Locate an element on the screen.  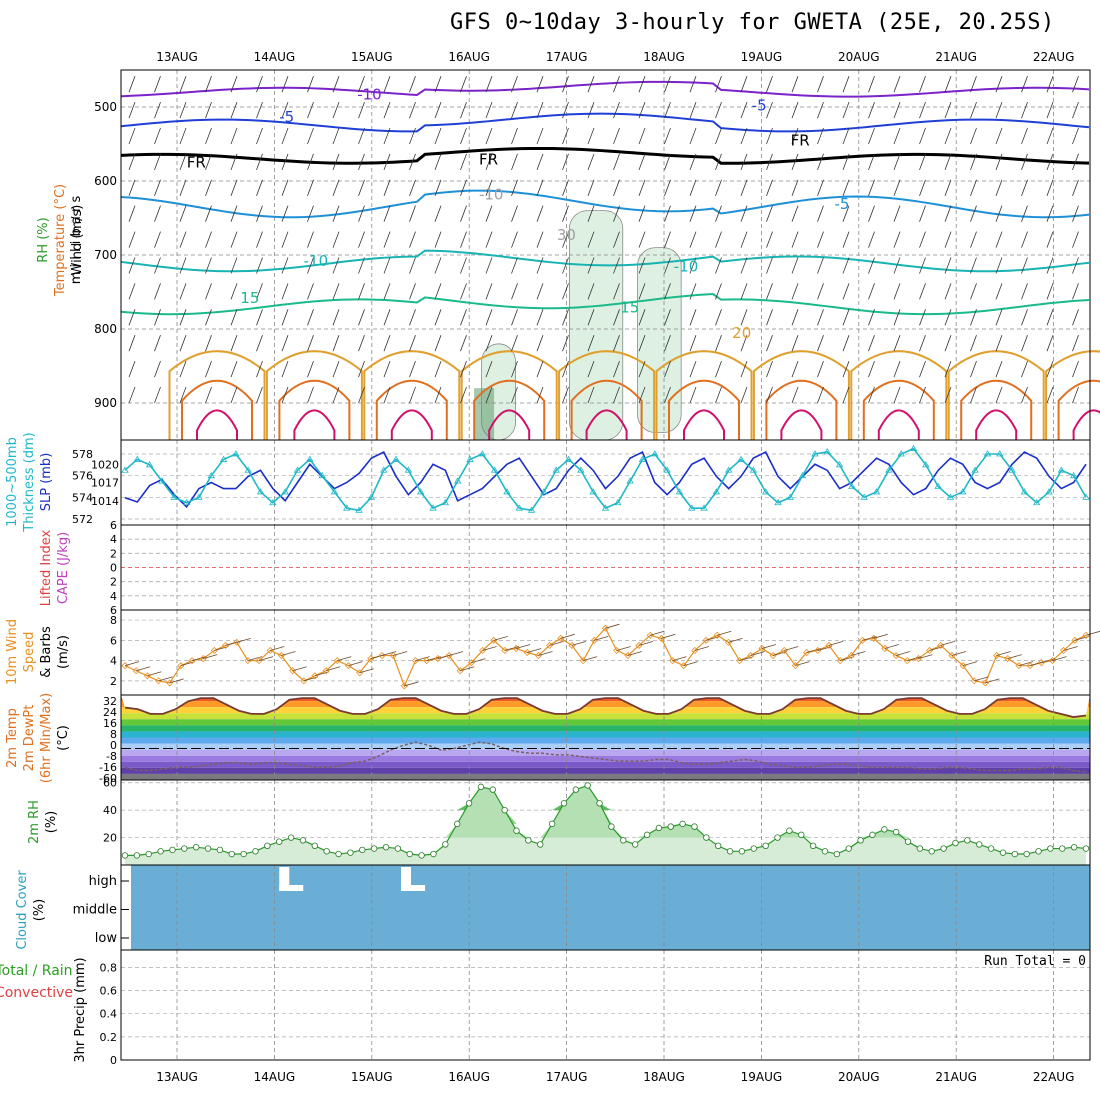
cloud-level-label: middle is located at coordinates (95, 910).